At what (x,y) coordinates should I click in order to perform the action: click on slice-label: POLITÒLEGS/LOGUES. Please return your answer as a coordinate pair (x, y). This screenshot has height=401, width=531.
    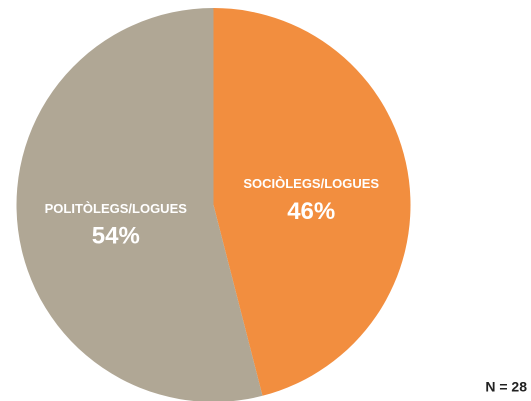
    Looking at the image, I should click on (116, 208).